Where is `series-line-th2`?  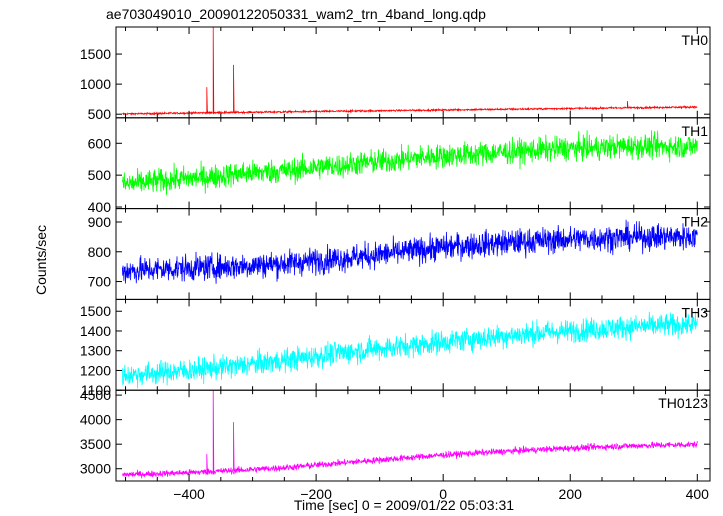
series-line-th2 is located at coordinates (410, 251).